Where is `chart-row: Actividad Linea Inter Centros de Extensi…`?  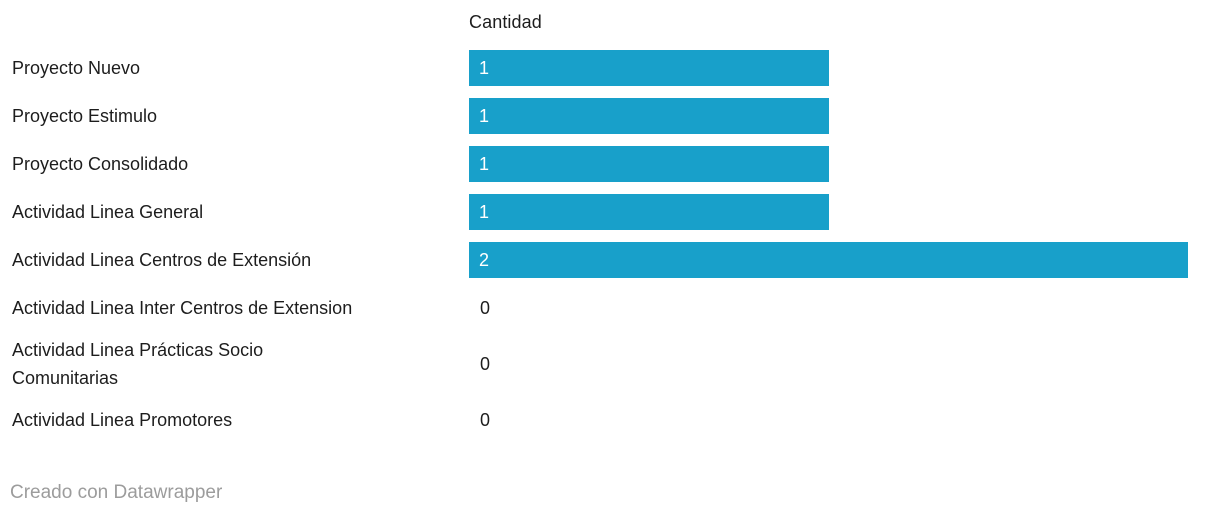
chart-row: Actividad Linea Inter Centros de Extensi… is located at coordinates (610, 308).